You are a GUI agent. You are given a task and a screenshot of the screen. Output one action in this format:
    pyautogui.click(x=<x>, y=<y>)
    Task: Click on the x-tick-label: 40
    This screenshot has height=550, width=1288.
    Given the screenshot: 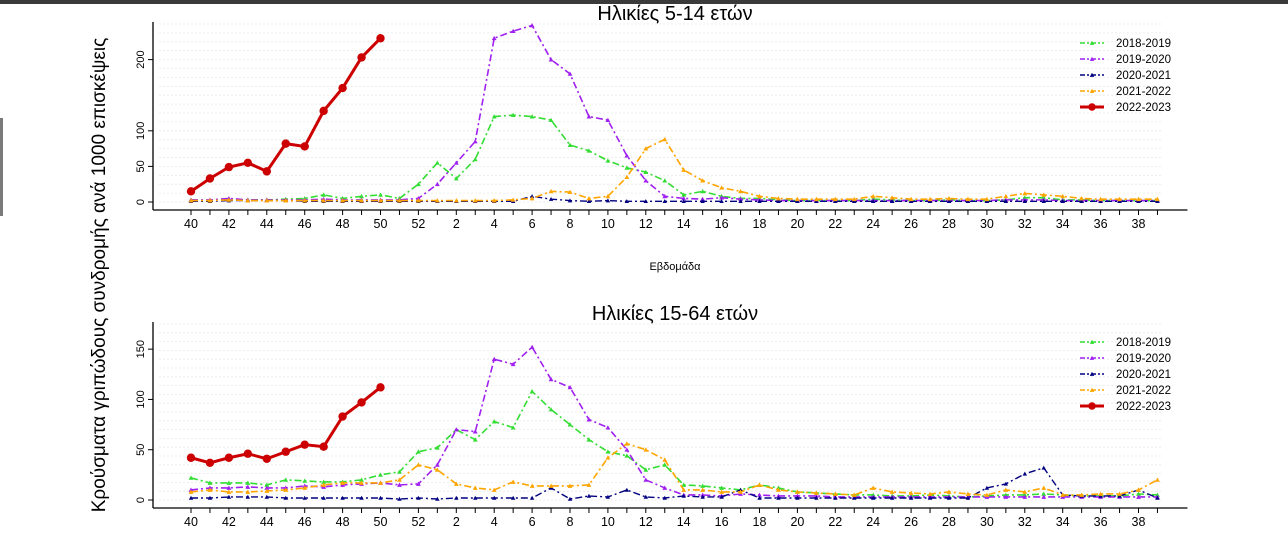 What is the action you would take?
    pyautogui.click(x=191, y=224)
    